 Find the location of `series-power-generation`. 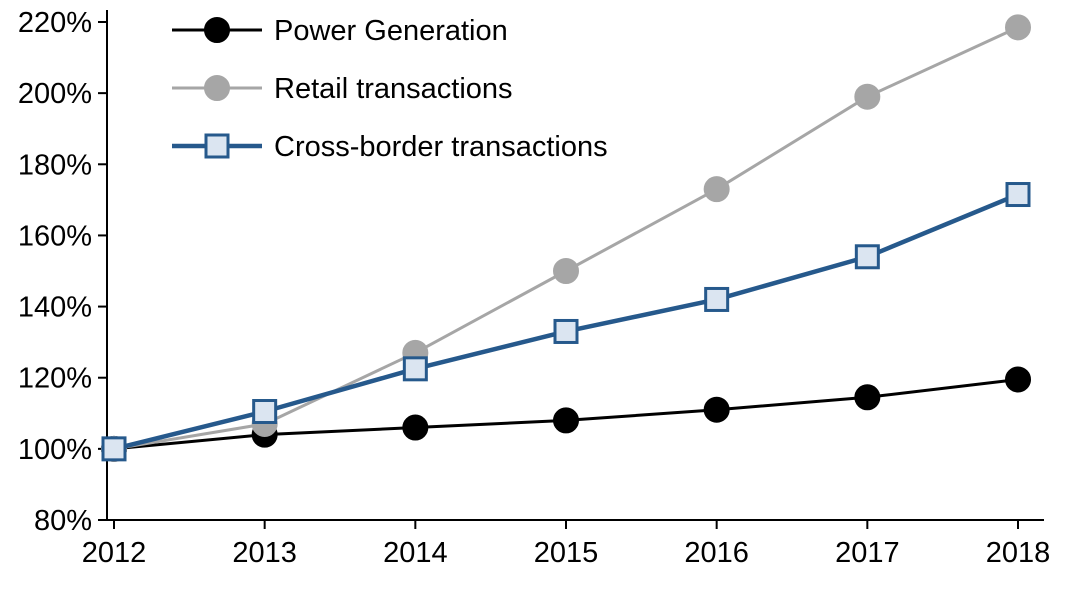

series-power-generation is located at coordinates (566, 414).